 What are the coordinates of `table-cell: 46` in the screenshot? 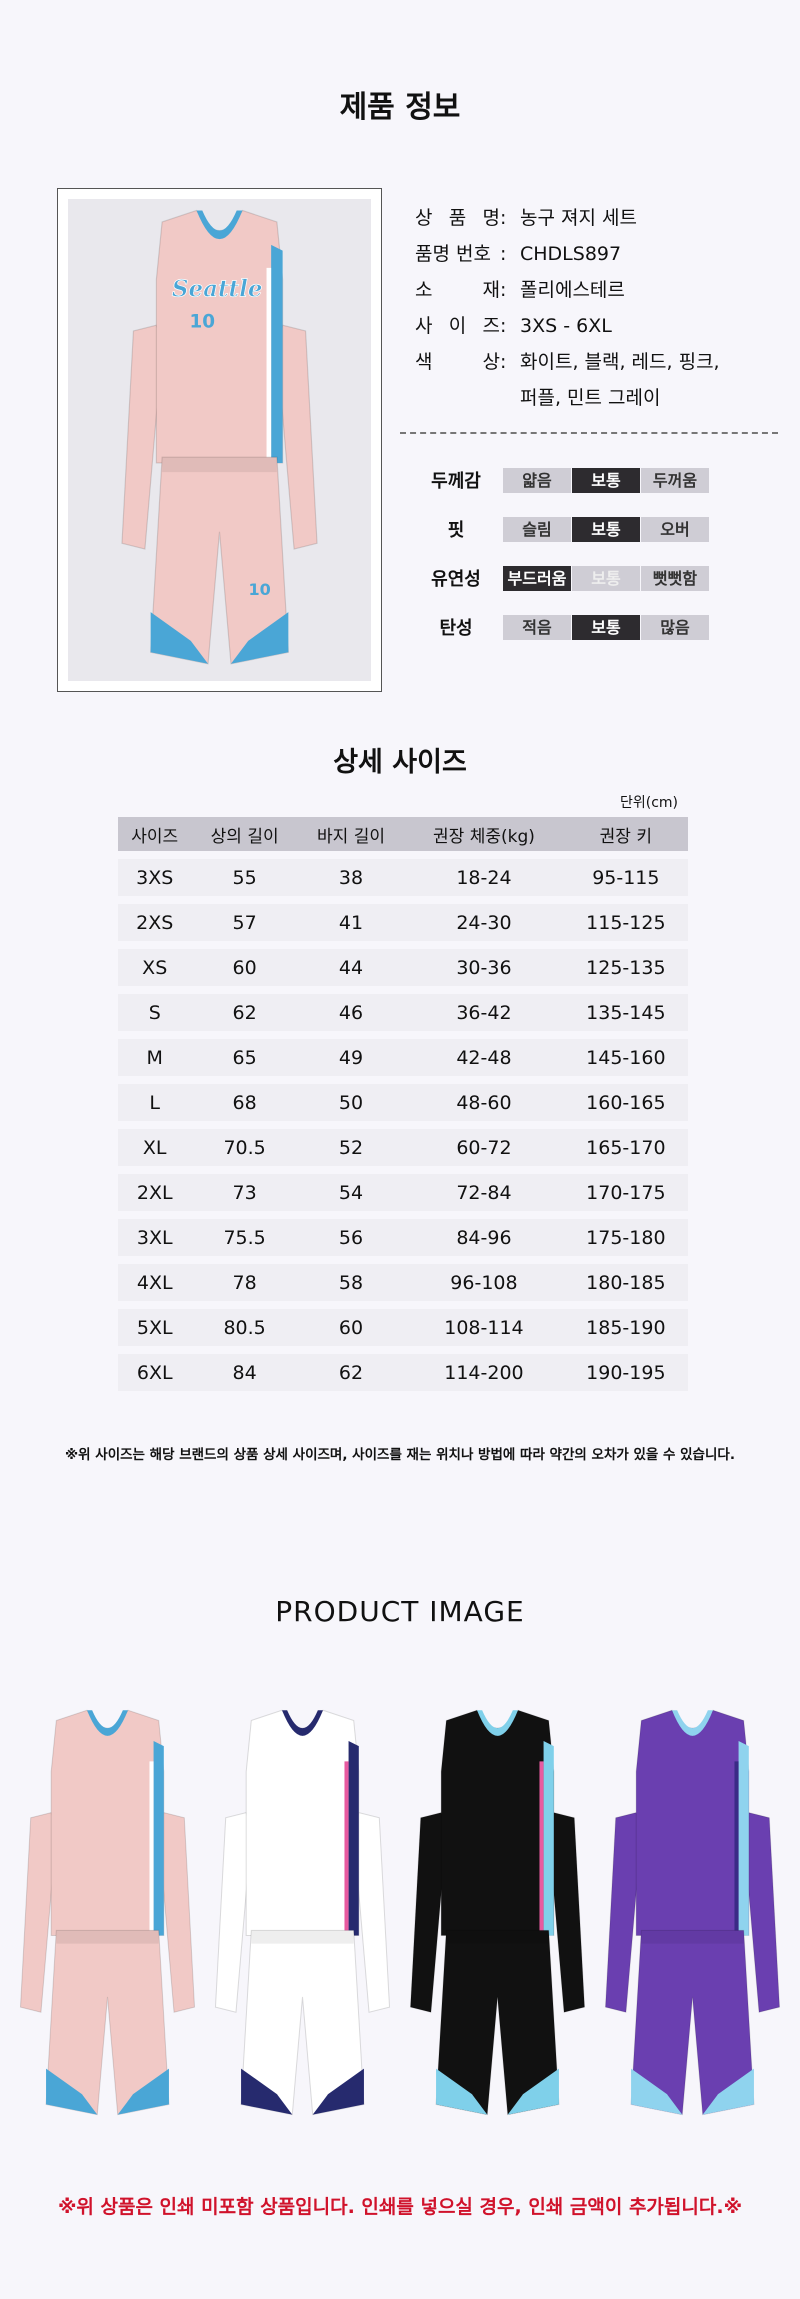 It's located at (351, 1012).